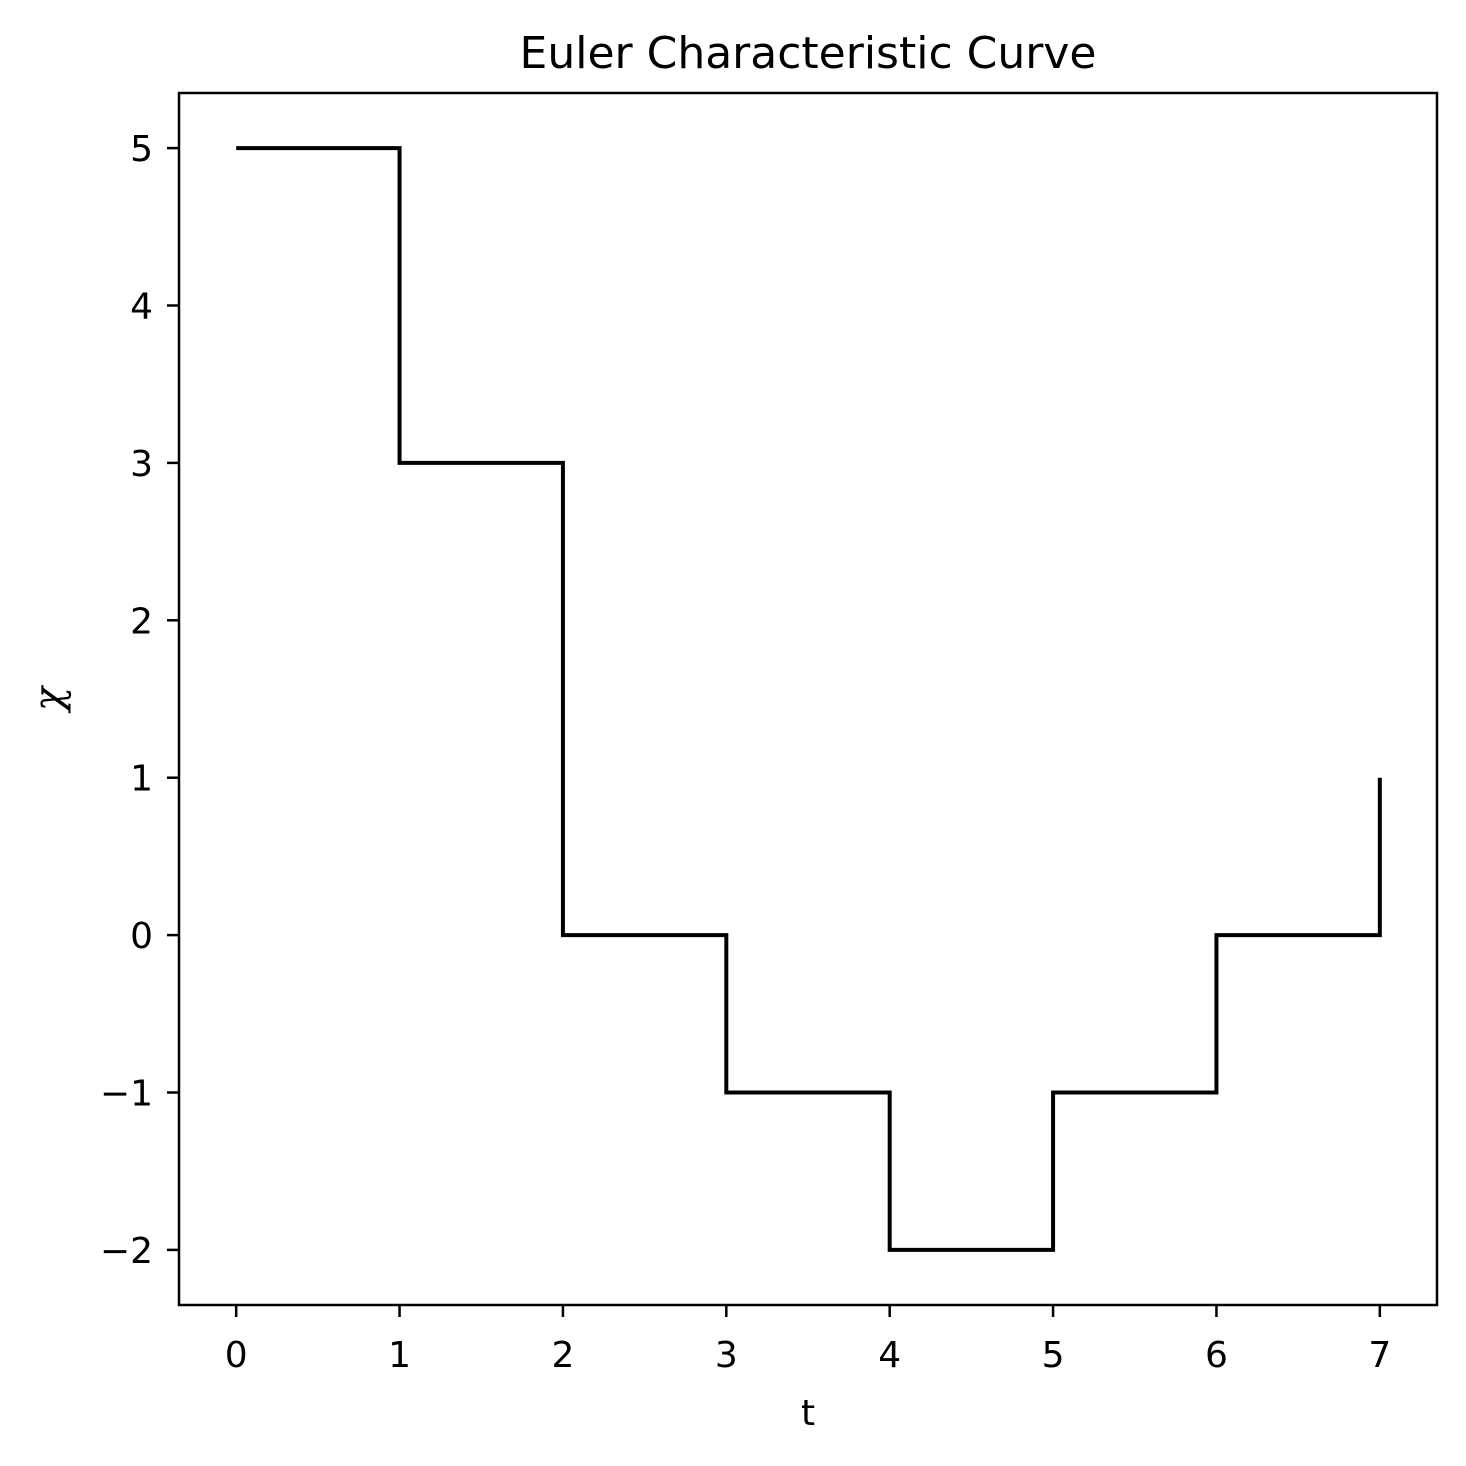  What do you see at coordinates (726, 1355) in the screenshot?
I see `x-tick-label: 3` at bounding box center [726, 1355].